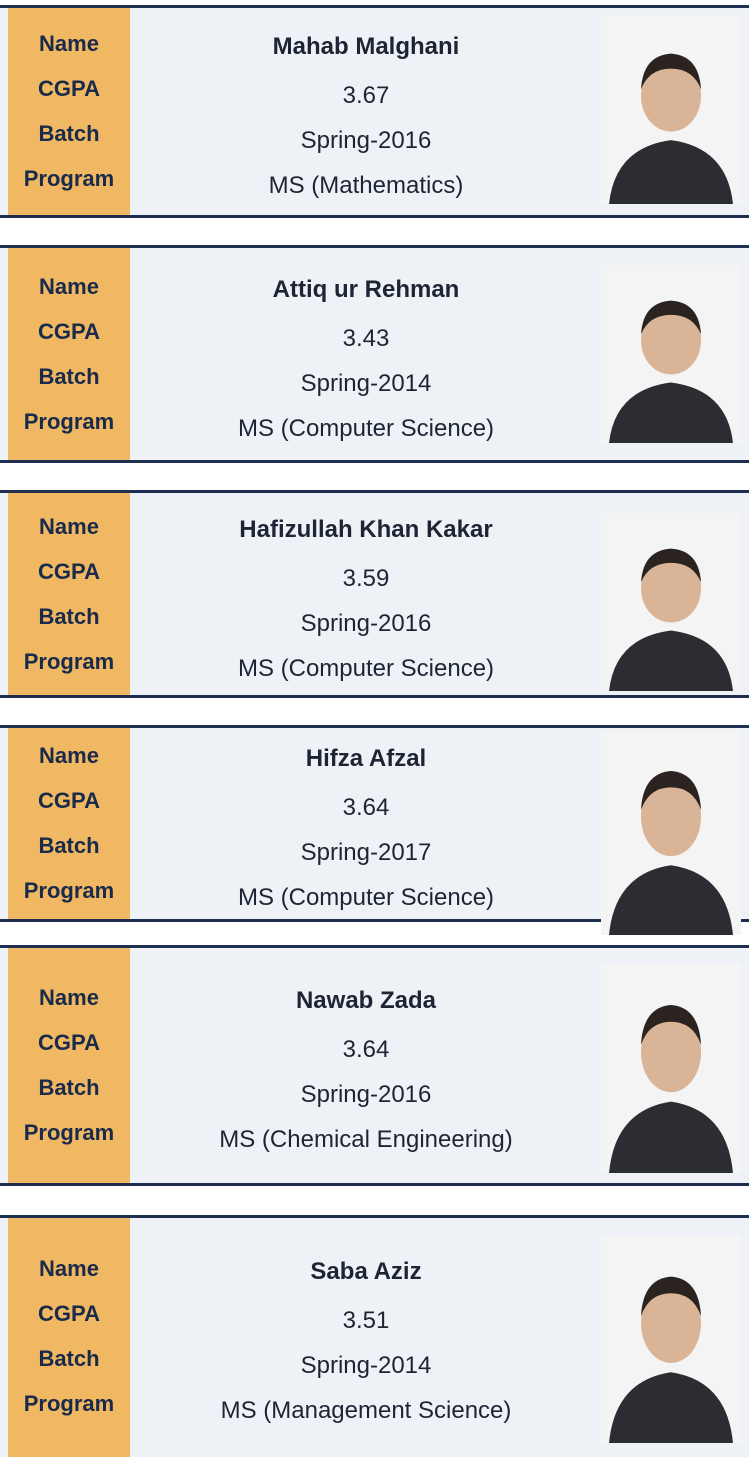  Describe the element at coordinates (366, 529) in the screenshot. I see `field-value: Hafizullah Khan Kakar` at that location.